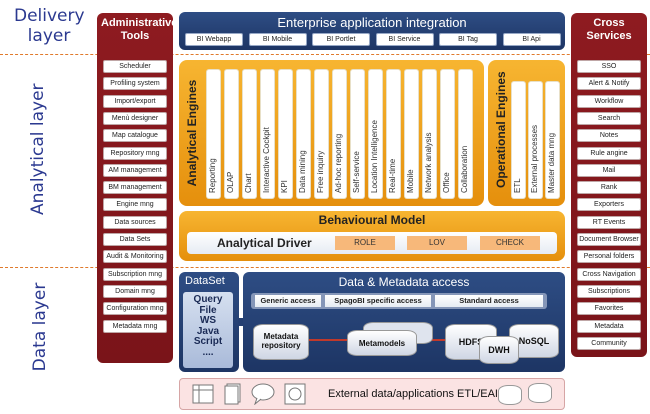  What do you see at coordinates (135, 274) in the screenshot?
I see `admin-item: Subscription mng` at bounding box center [135, 274].